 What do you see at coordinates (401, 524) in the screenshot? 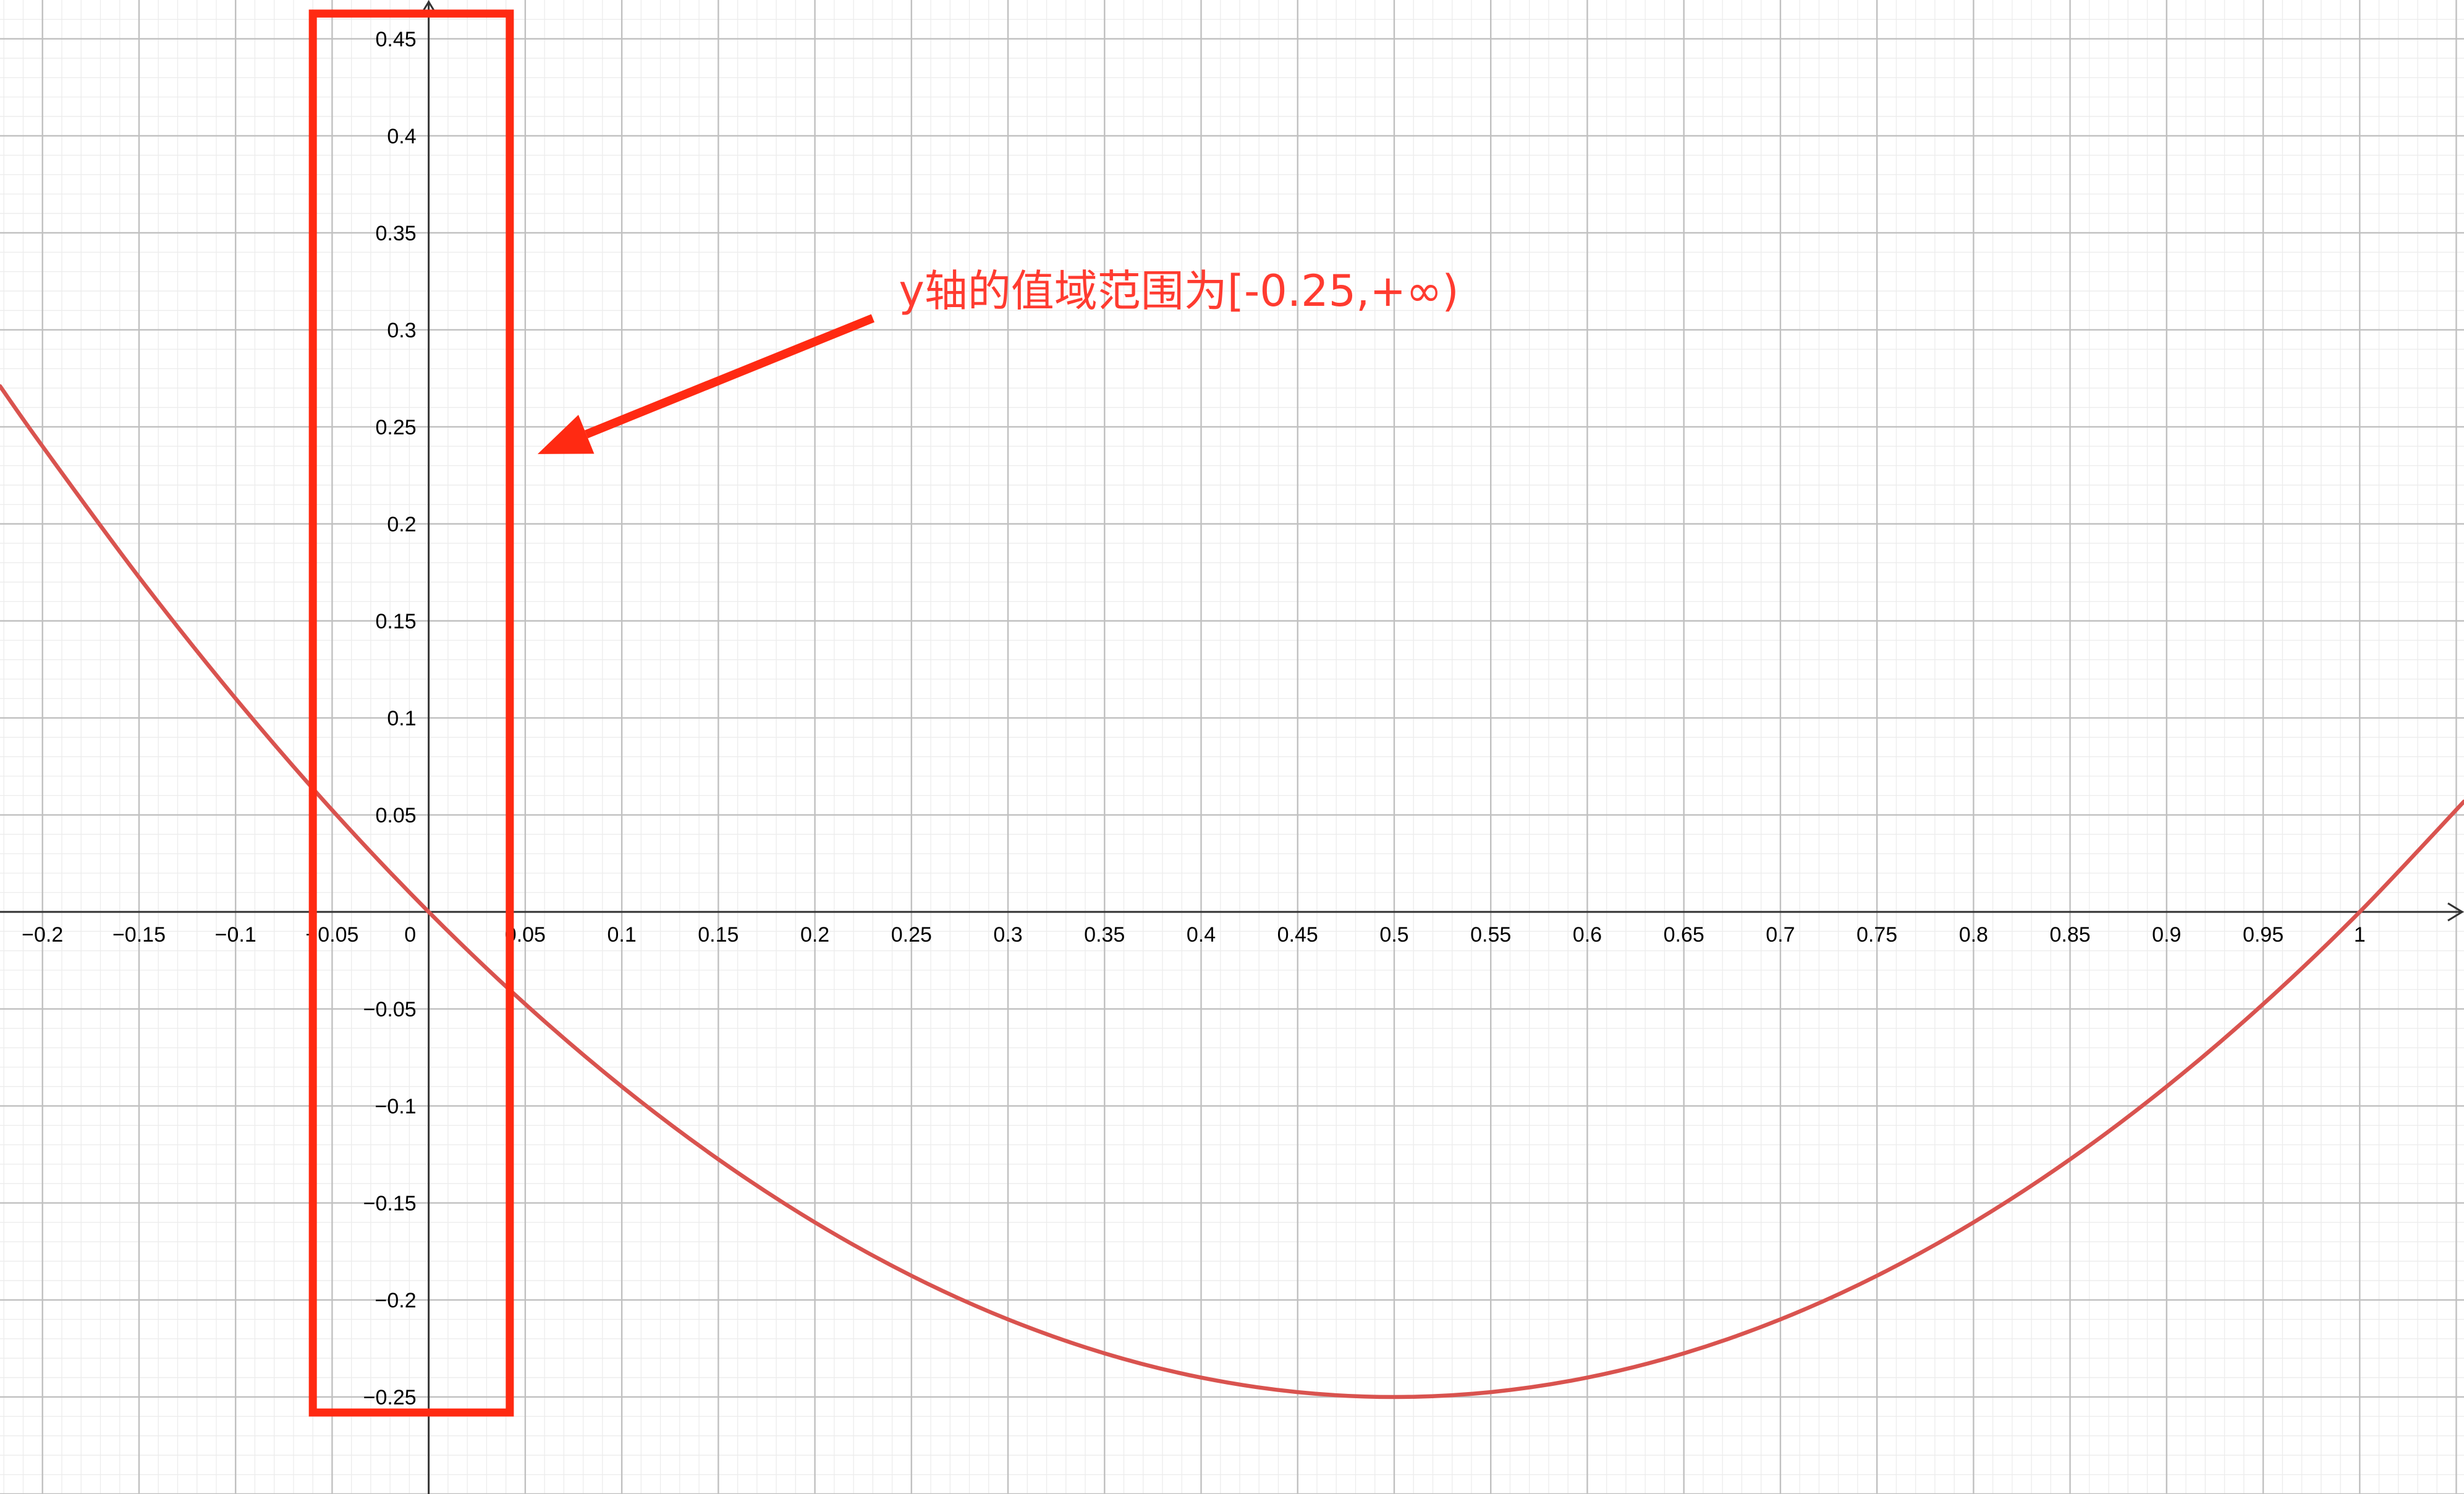
I see `y-tick-label: 0.2` at bounding box center [401, 524].